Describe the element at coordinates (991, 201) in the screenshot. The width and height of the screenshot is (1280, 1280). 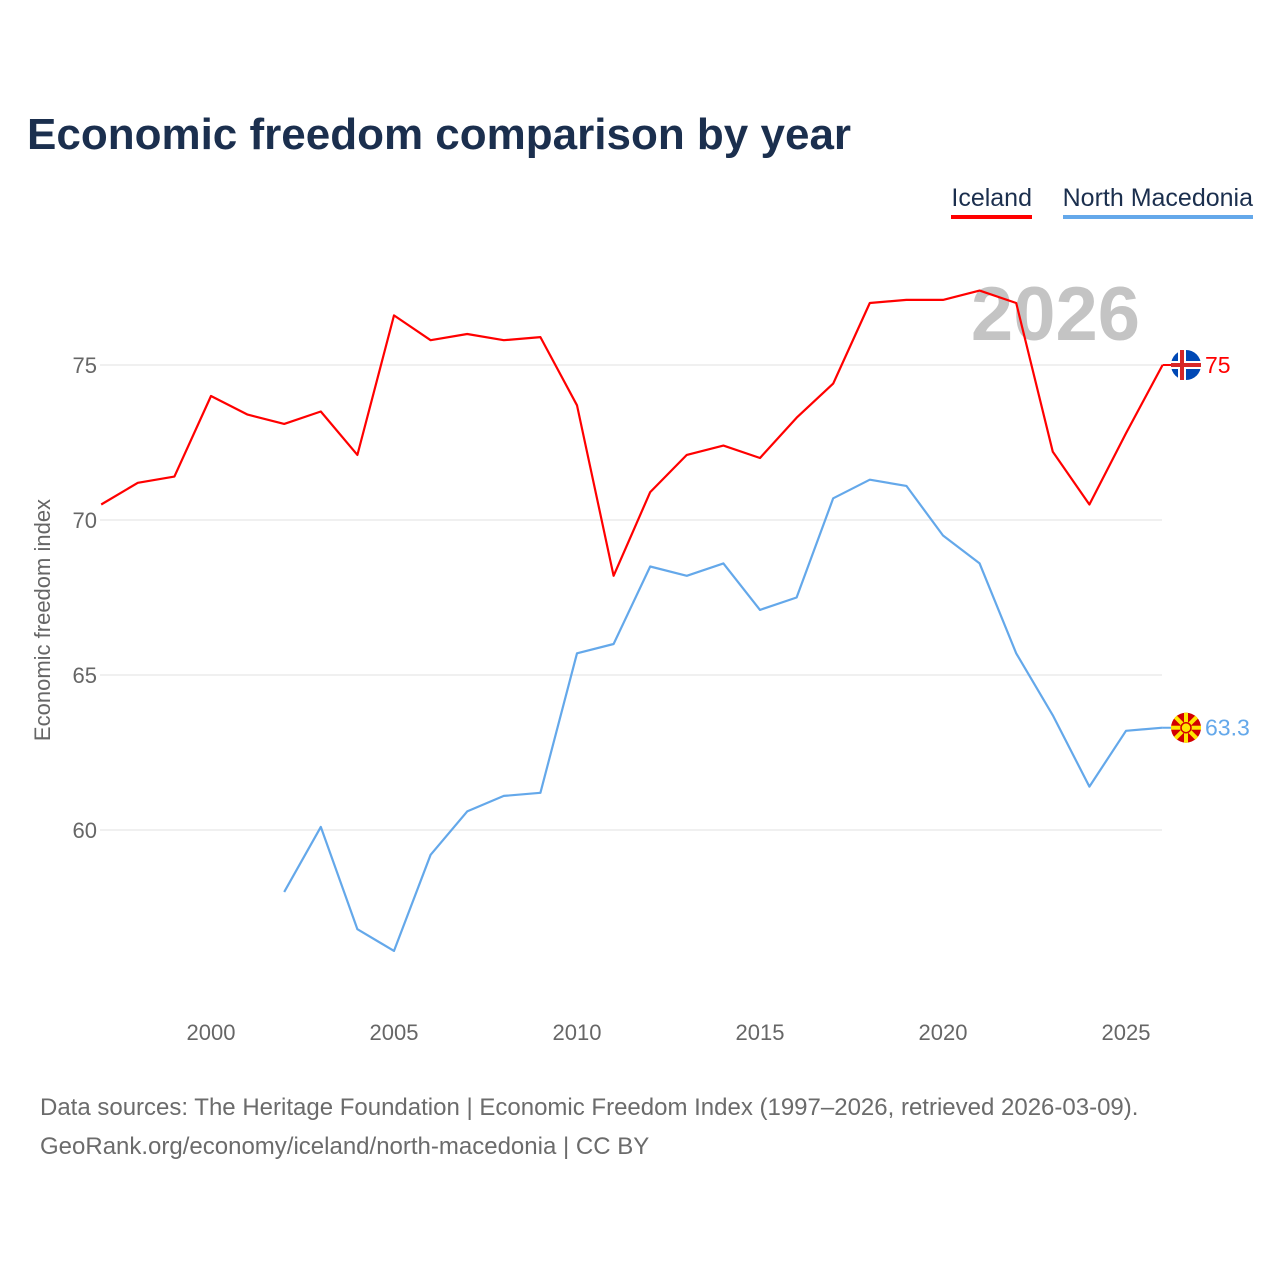
I see `legend-iceland: Iceland` at that location.